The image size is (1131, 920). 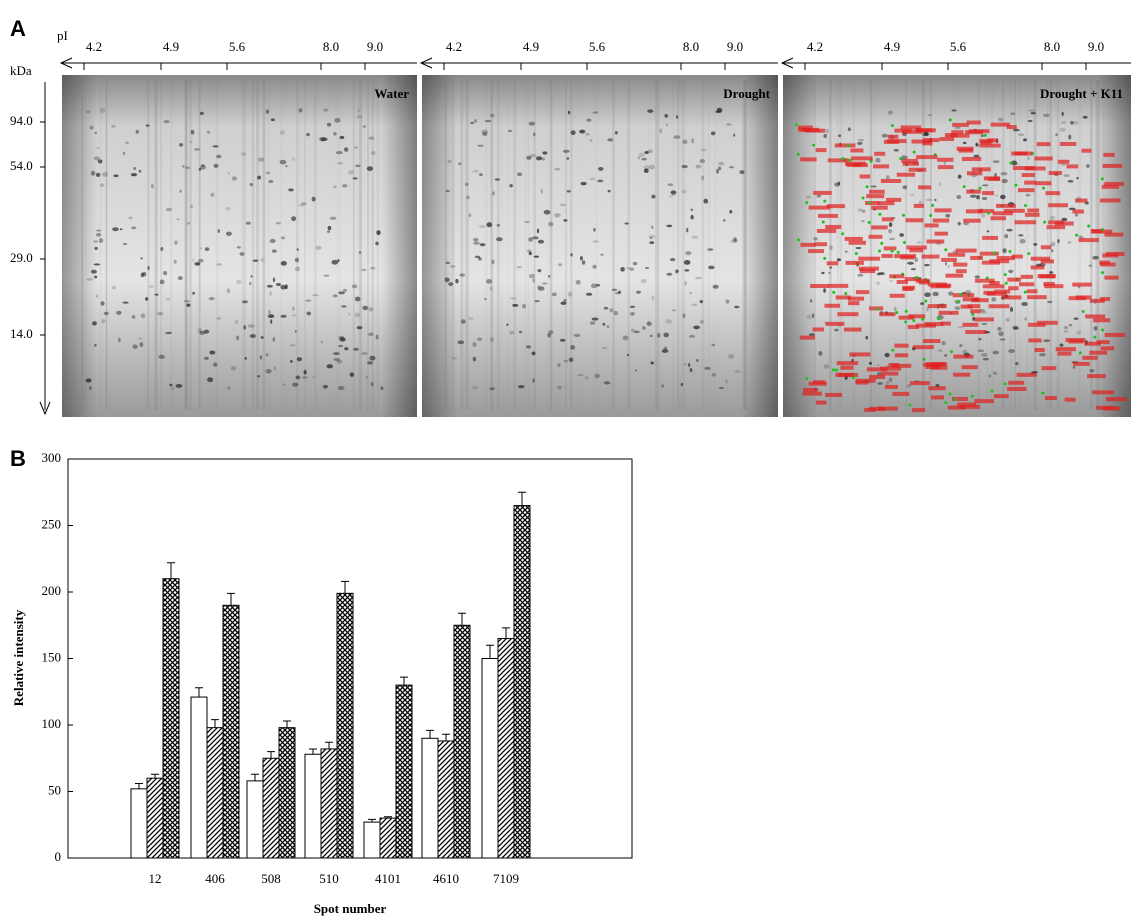 What do you see at coordinates (746, 93) in the screenshot?
I see `gel-title: Drought` at bounding box center [746, 93].